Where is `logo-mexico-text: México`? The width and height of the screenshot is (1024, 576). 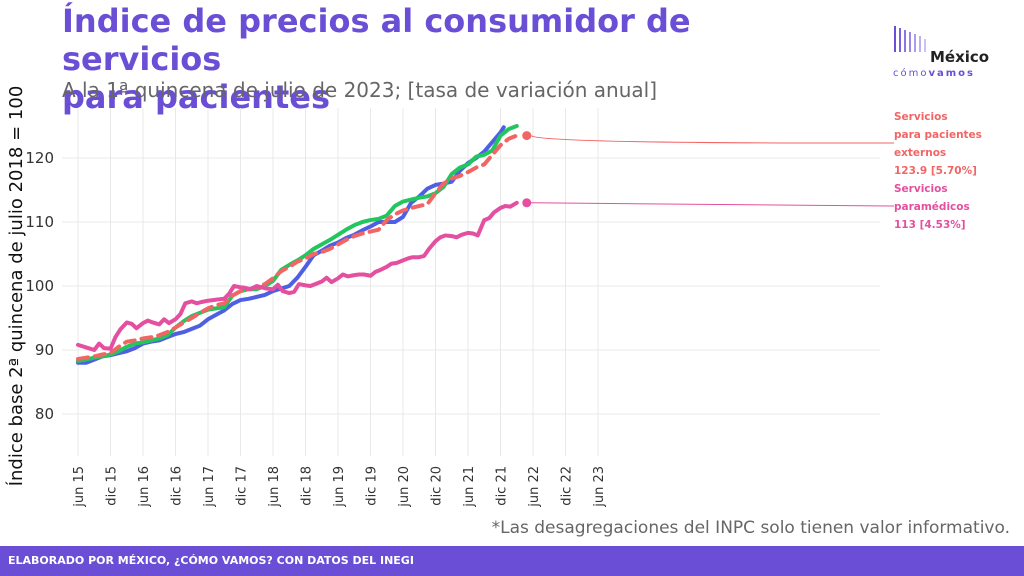 logo-mexico-text: México is located at coordinates (960, 57).